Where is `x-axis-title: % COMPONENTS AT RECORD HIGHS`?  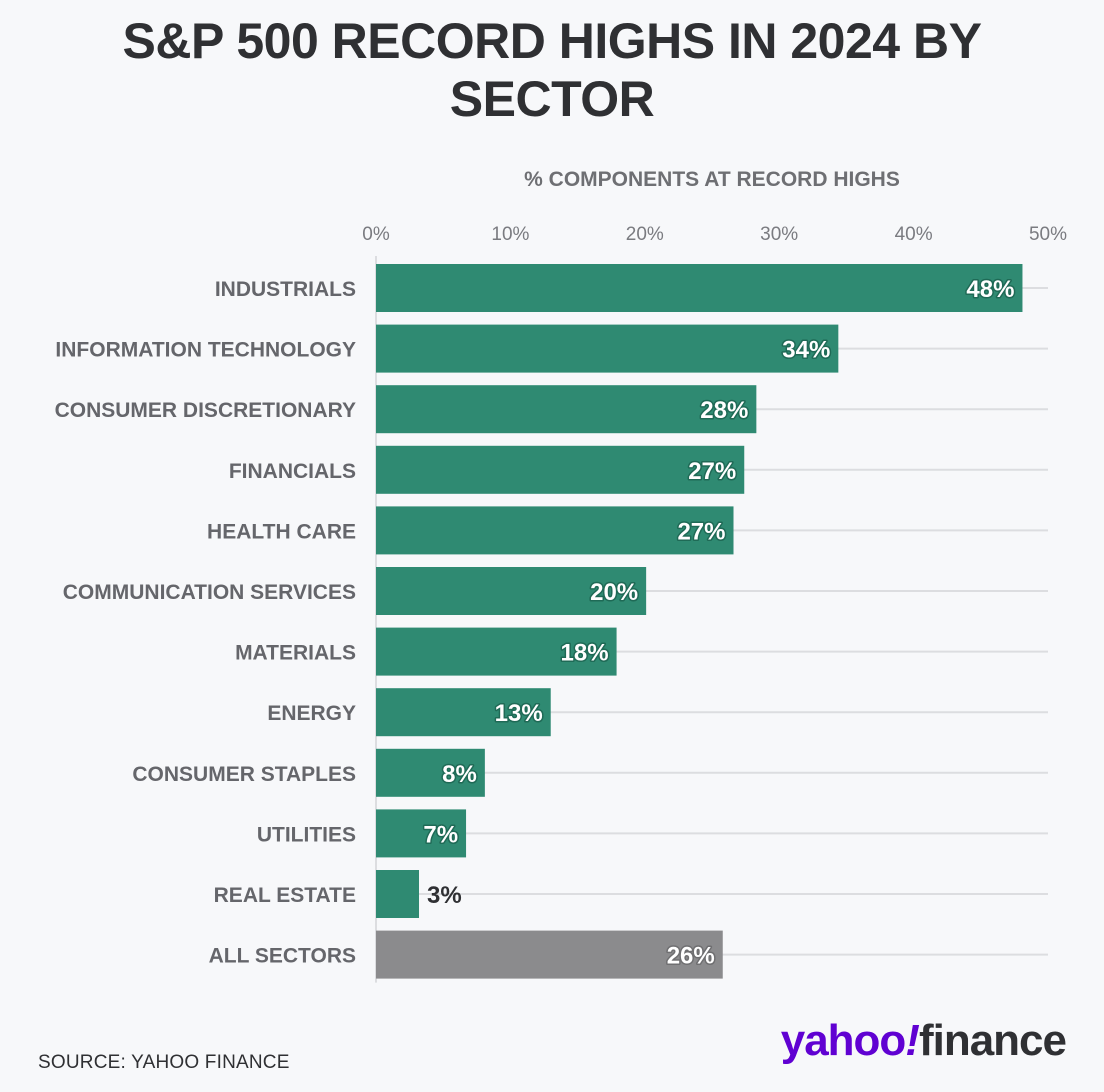 x-axis-title: % COMPONENTS AT RECORD HIGHS is located at coordinates (712, 179).